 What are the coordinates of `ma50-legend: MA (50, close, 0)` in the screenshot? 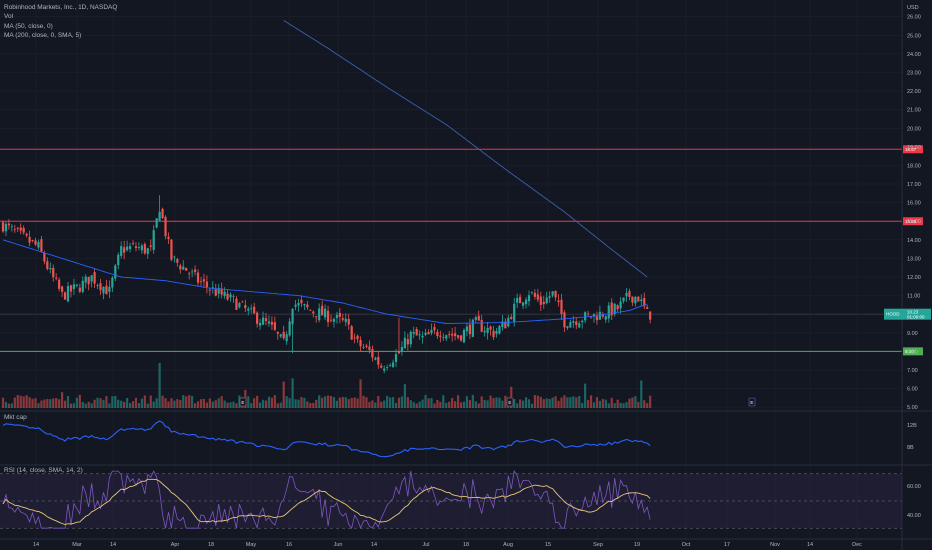 It's located at (28, 26).